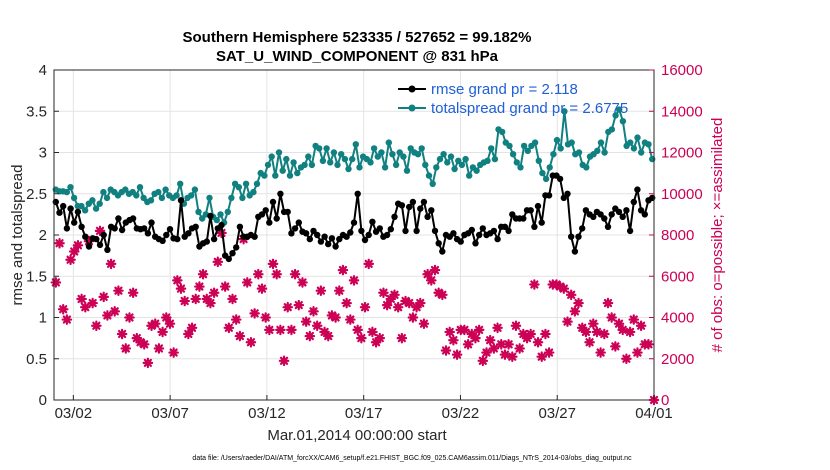  I want to click on y-tick-label-left: 1.5, so click(36, 276).